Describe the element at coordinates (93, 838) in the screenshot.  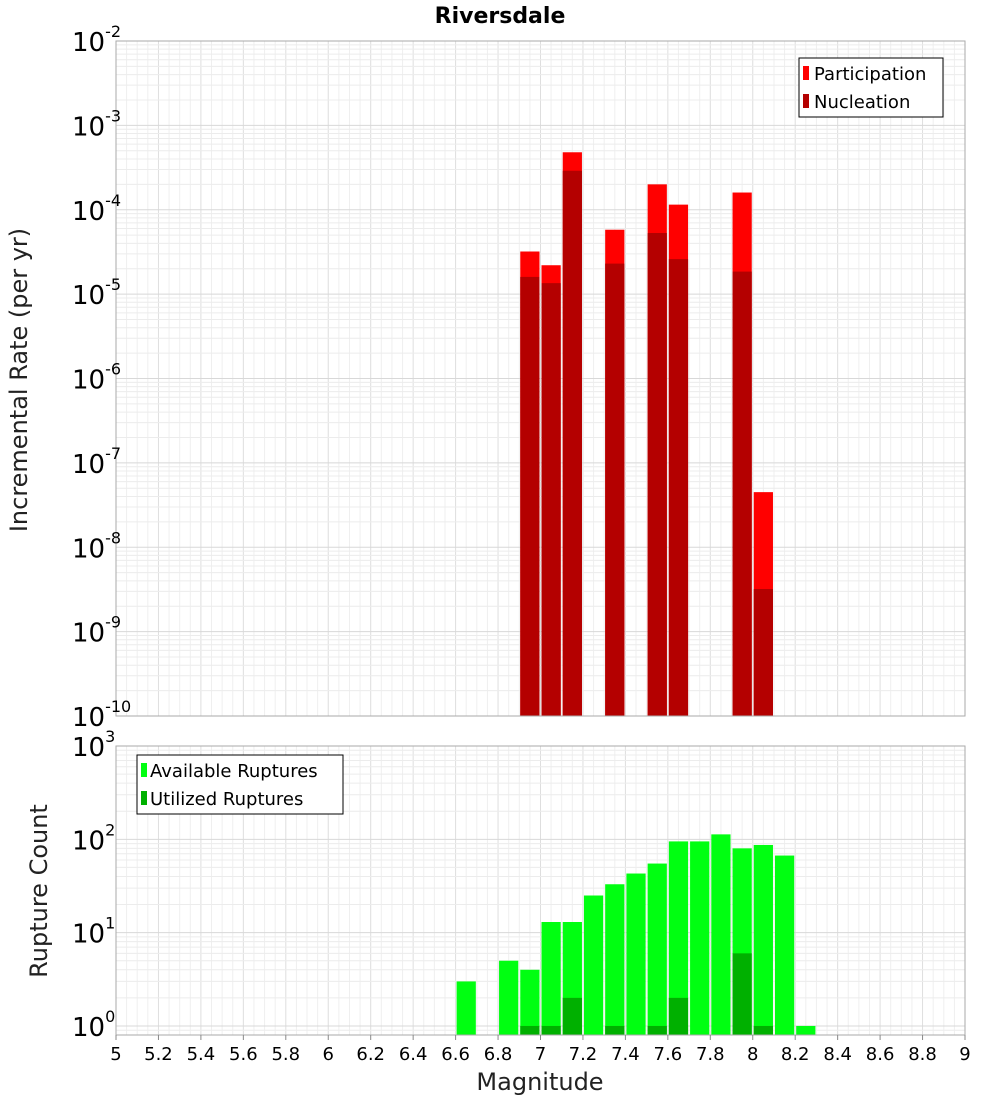
I see `y-tick-label: 10²` at that location.